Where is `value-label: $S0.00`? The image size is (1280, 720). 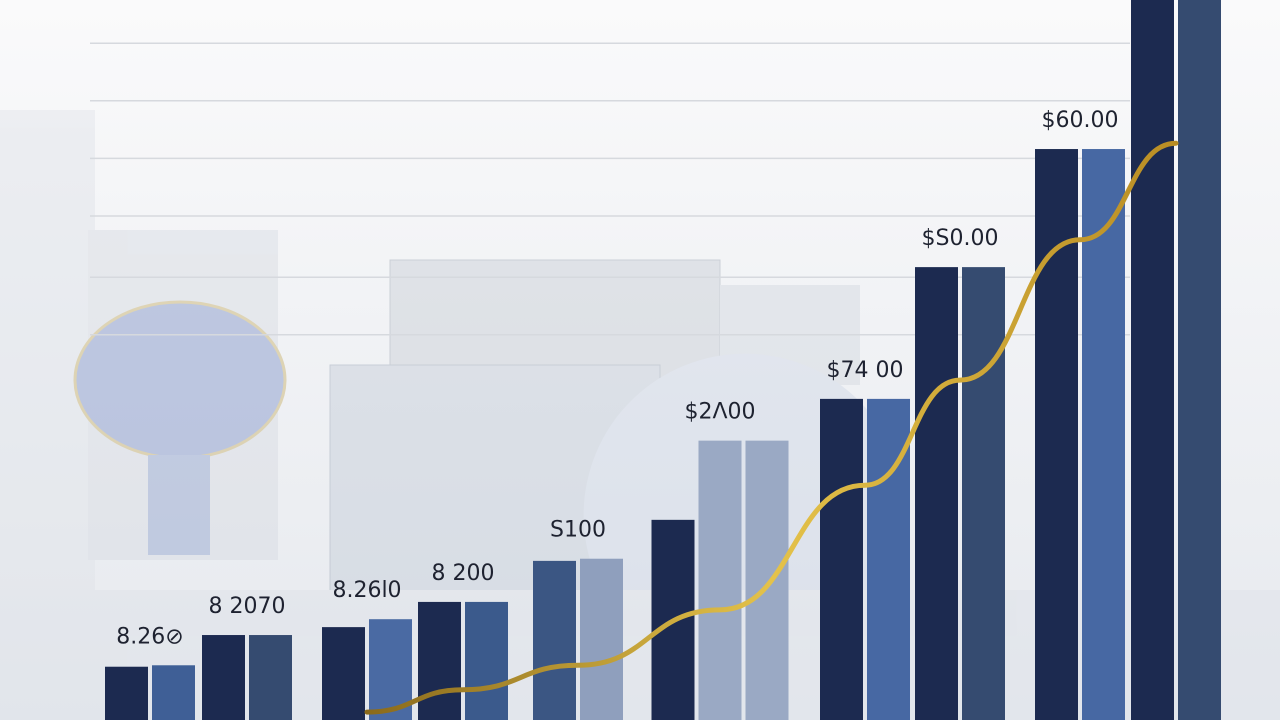
value-label: $S0.00 is located at coordinates (960, 238).